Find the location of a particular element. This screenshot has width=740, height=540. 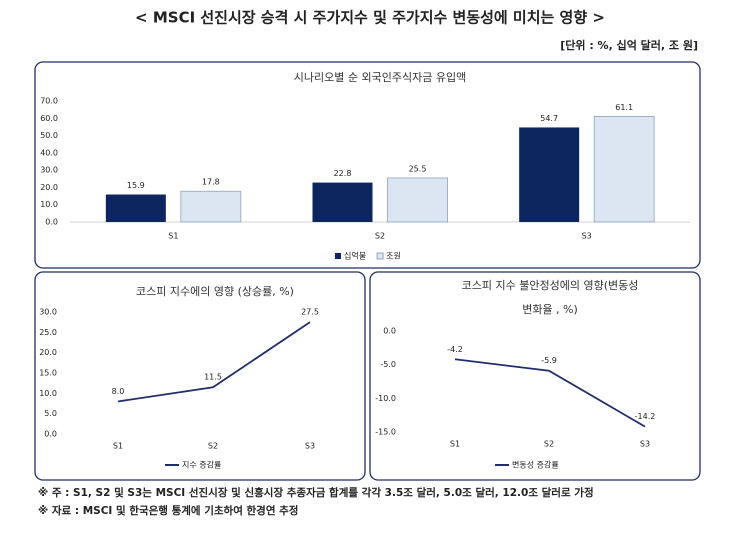

y-tick-label: 5.0 is located at coordinates (50, 413).